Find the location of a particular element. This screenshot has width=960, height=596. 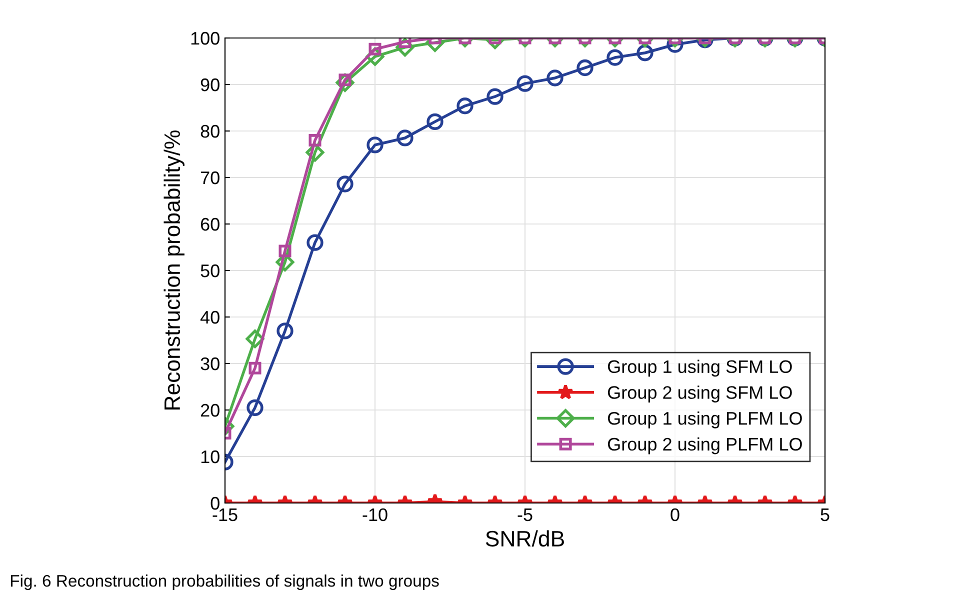

y-tick-label: 100 is located at coordinates (205, 38).